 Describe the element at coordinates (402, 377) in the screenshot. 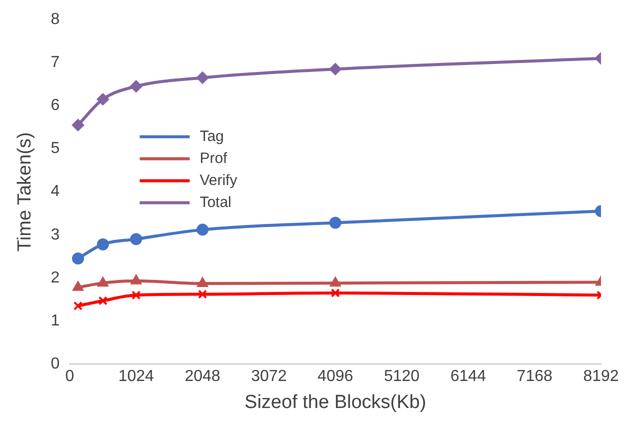

I see `x-tick-label: 5120` at that location.